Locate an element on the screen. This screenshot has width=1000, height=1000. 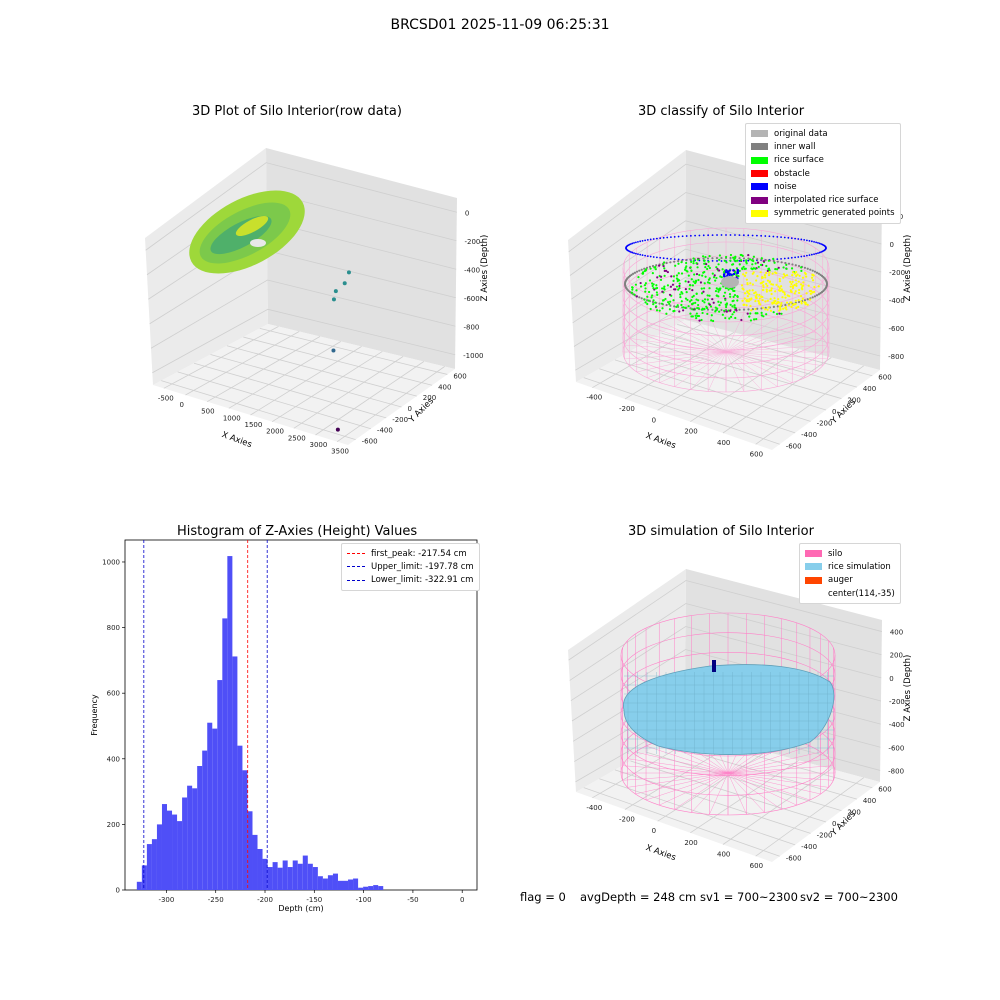
y-tick-label: 600 is located at coordinates (113, 694).